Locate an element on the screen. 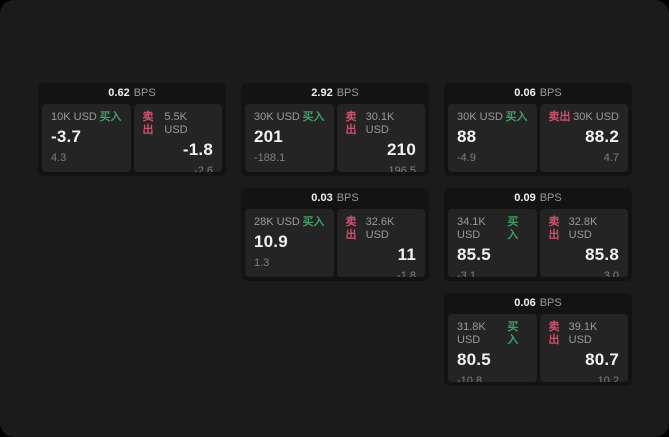 The height and width of the screenshot is (437, 669). quote-card: 0.62 BPS 10K USD 买入 -3.7 4.3 卖出 is located at coordinates (132, 129).